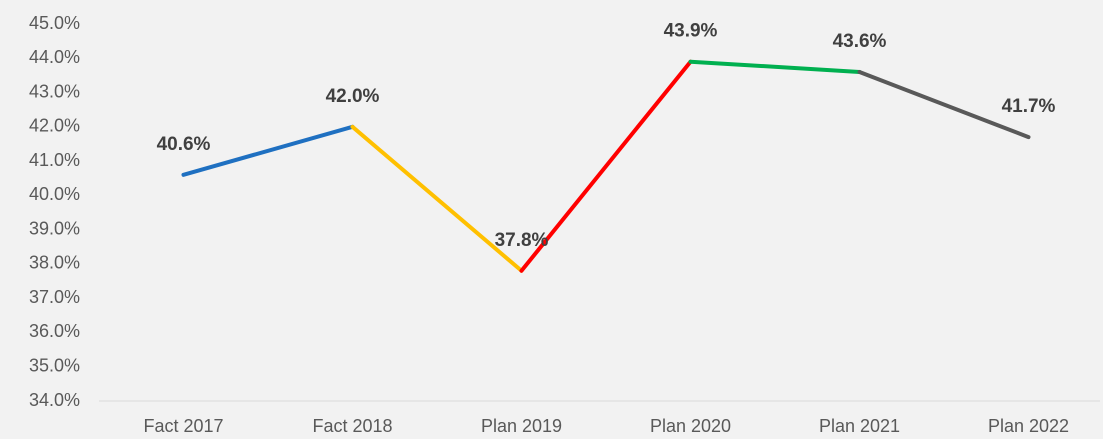 This screenshot has height=439, width=1103. I want to click on data-label: 42.0%, so click(353, 96).